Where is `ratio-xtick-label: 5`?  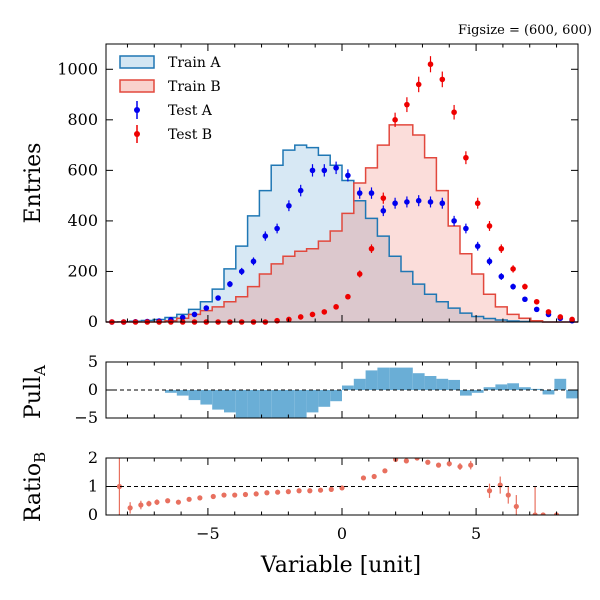 ratio-xtick-label: 5 is located at coordinates (476, 533).